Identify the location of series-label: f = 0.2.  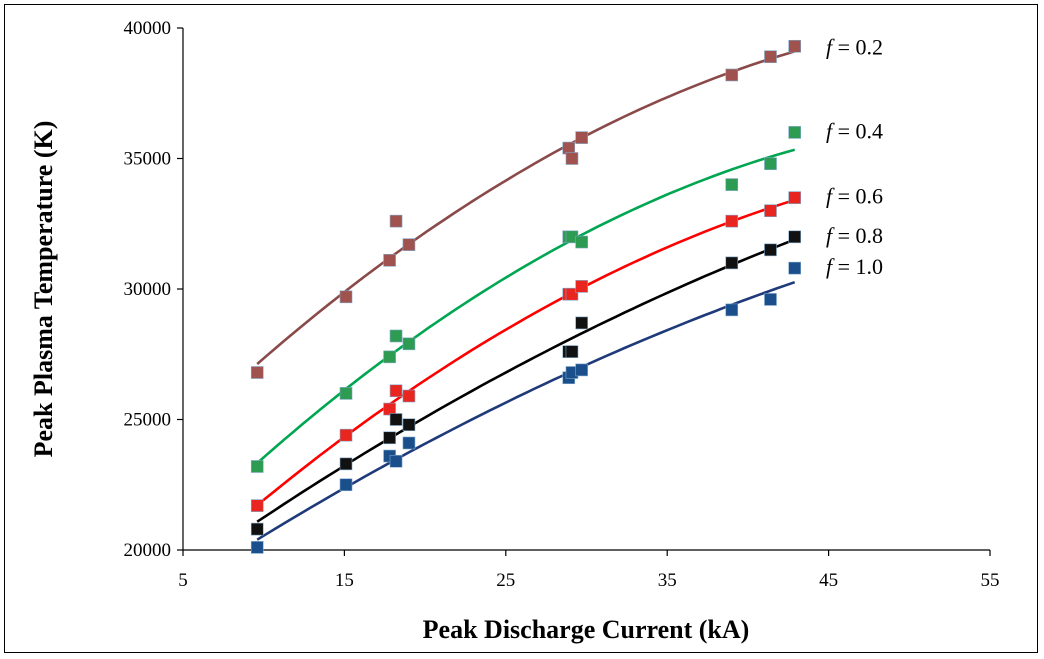
(854, 46).